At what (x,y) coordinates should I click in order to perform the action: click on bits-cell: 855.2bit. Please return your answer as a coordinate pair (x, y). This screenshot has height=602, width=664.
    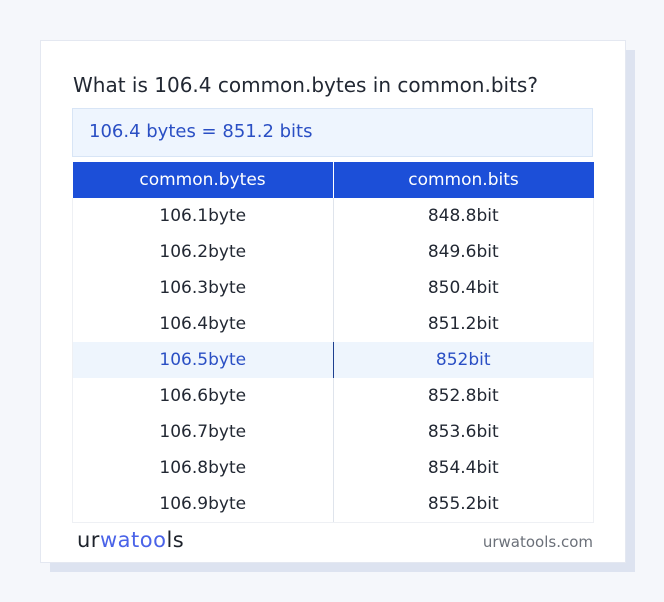
    Looking at the image, I should click on (463, 504).